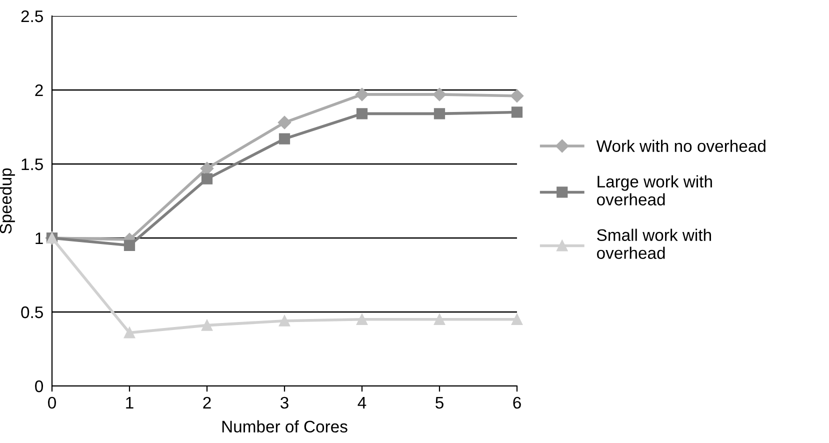  Describe the element at coordinates (32, 312) in the screenshot. I see `y-tick-label: 0.5` at that location.